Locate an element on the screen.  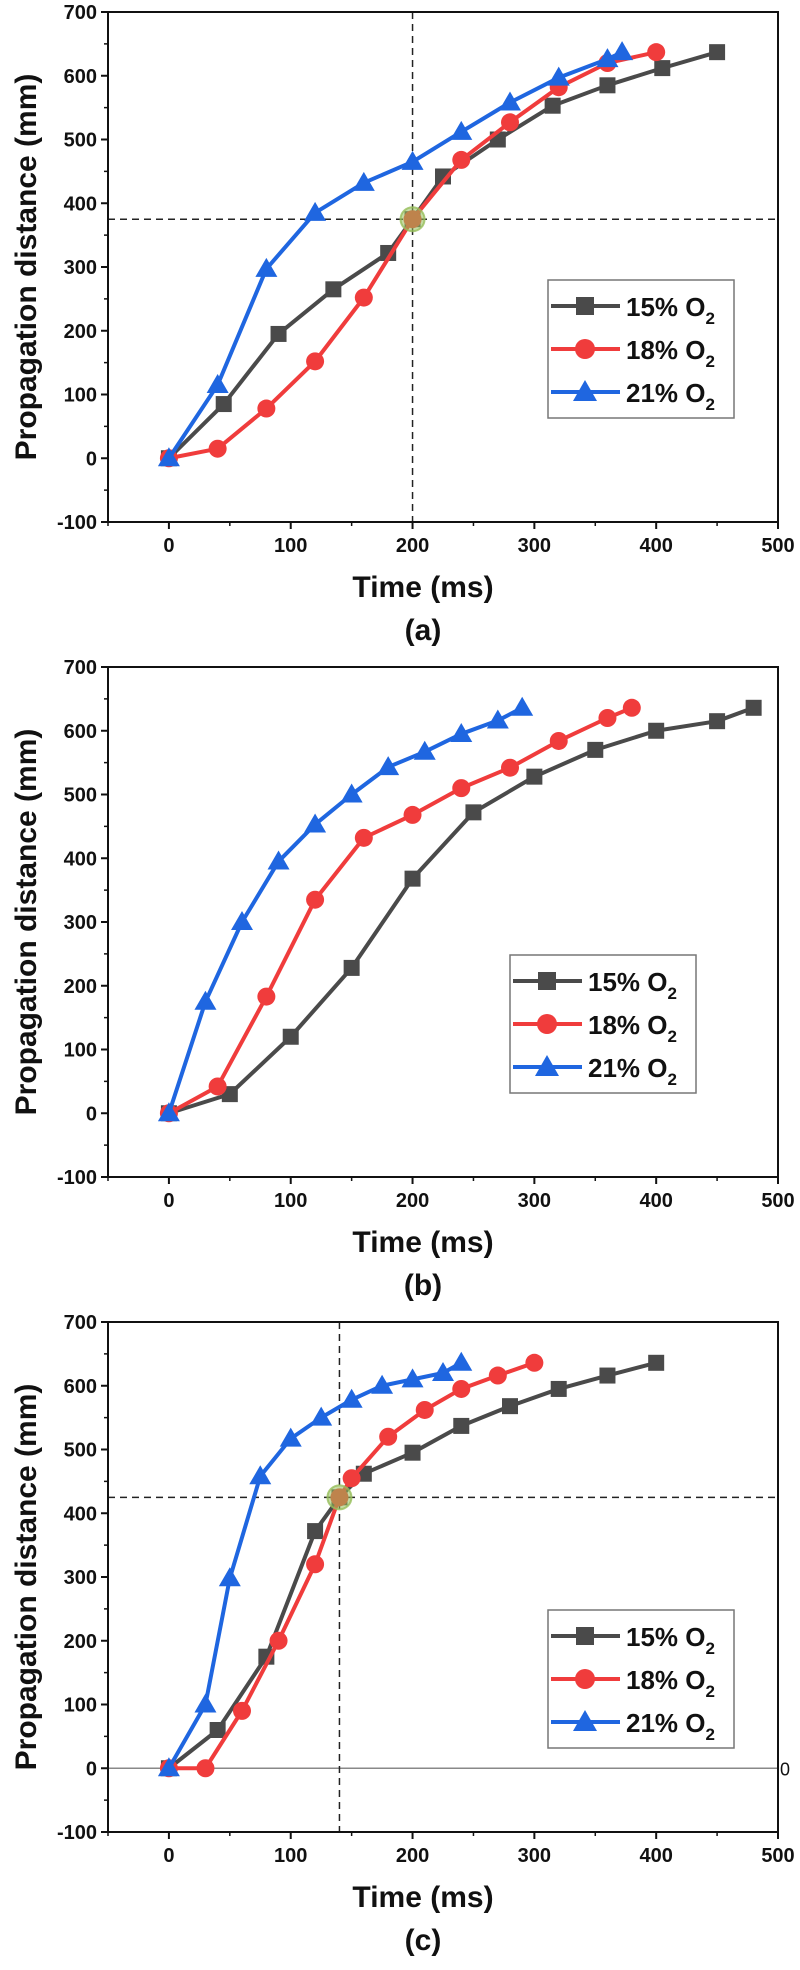
y-tick-label: 300 is located at coordinates (80, 923).